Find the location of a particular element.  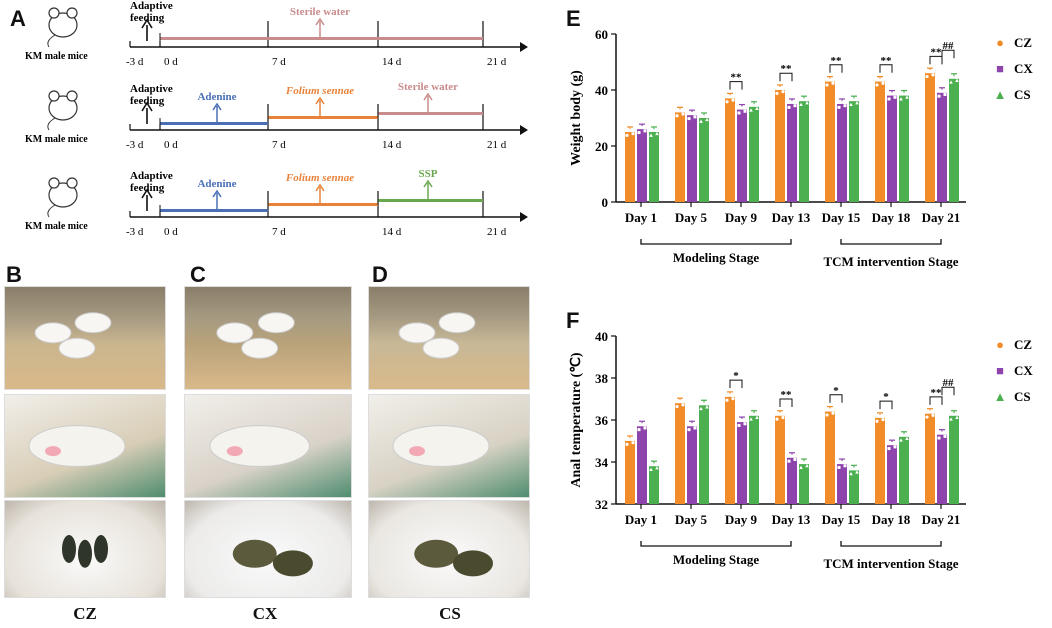

photo-caption-cz: CZ is located at coordinates (85, 613).